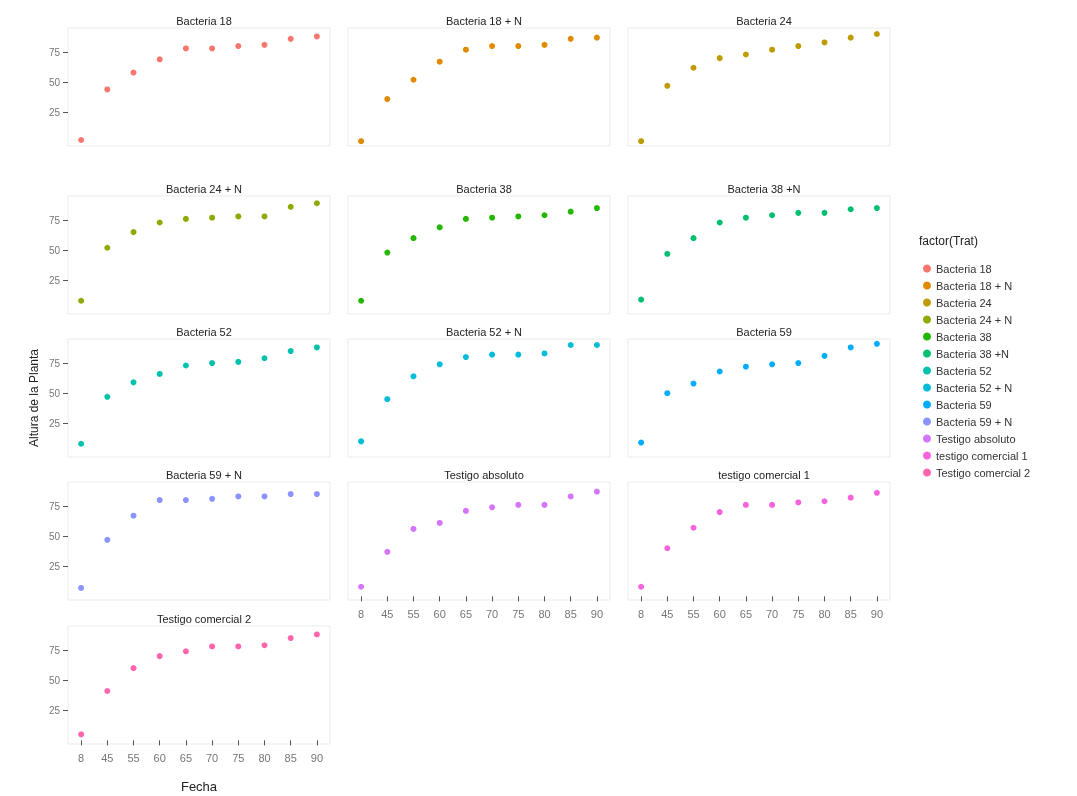 This screenshot has height=796, width=1077. Describe the element at coordinates (976, 438) in the screenshot. I see `legend-label: Testigo absoluto` at that location.